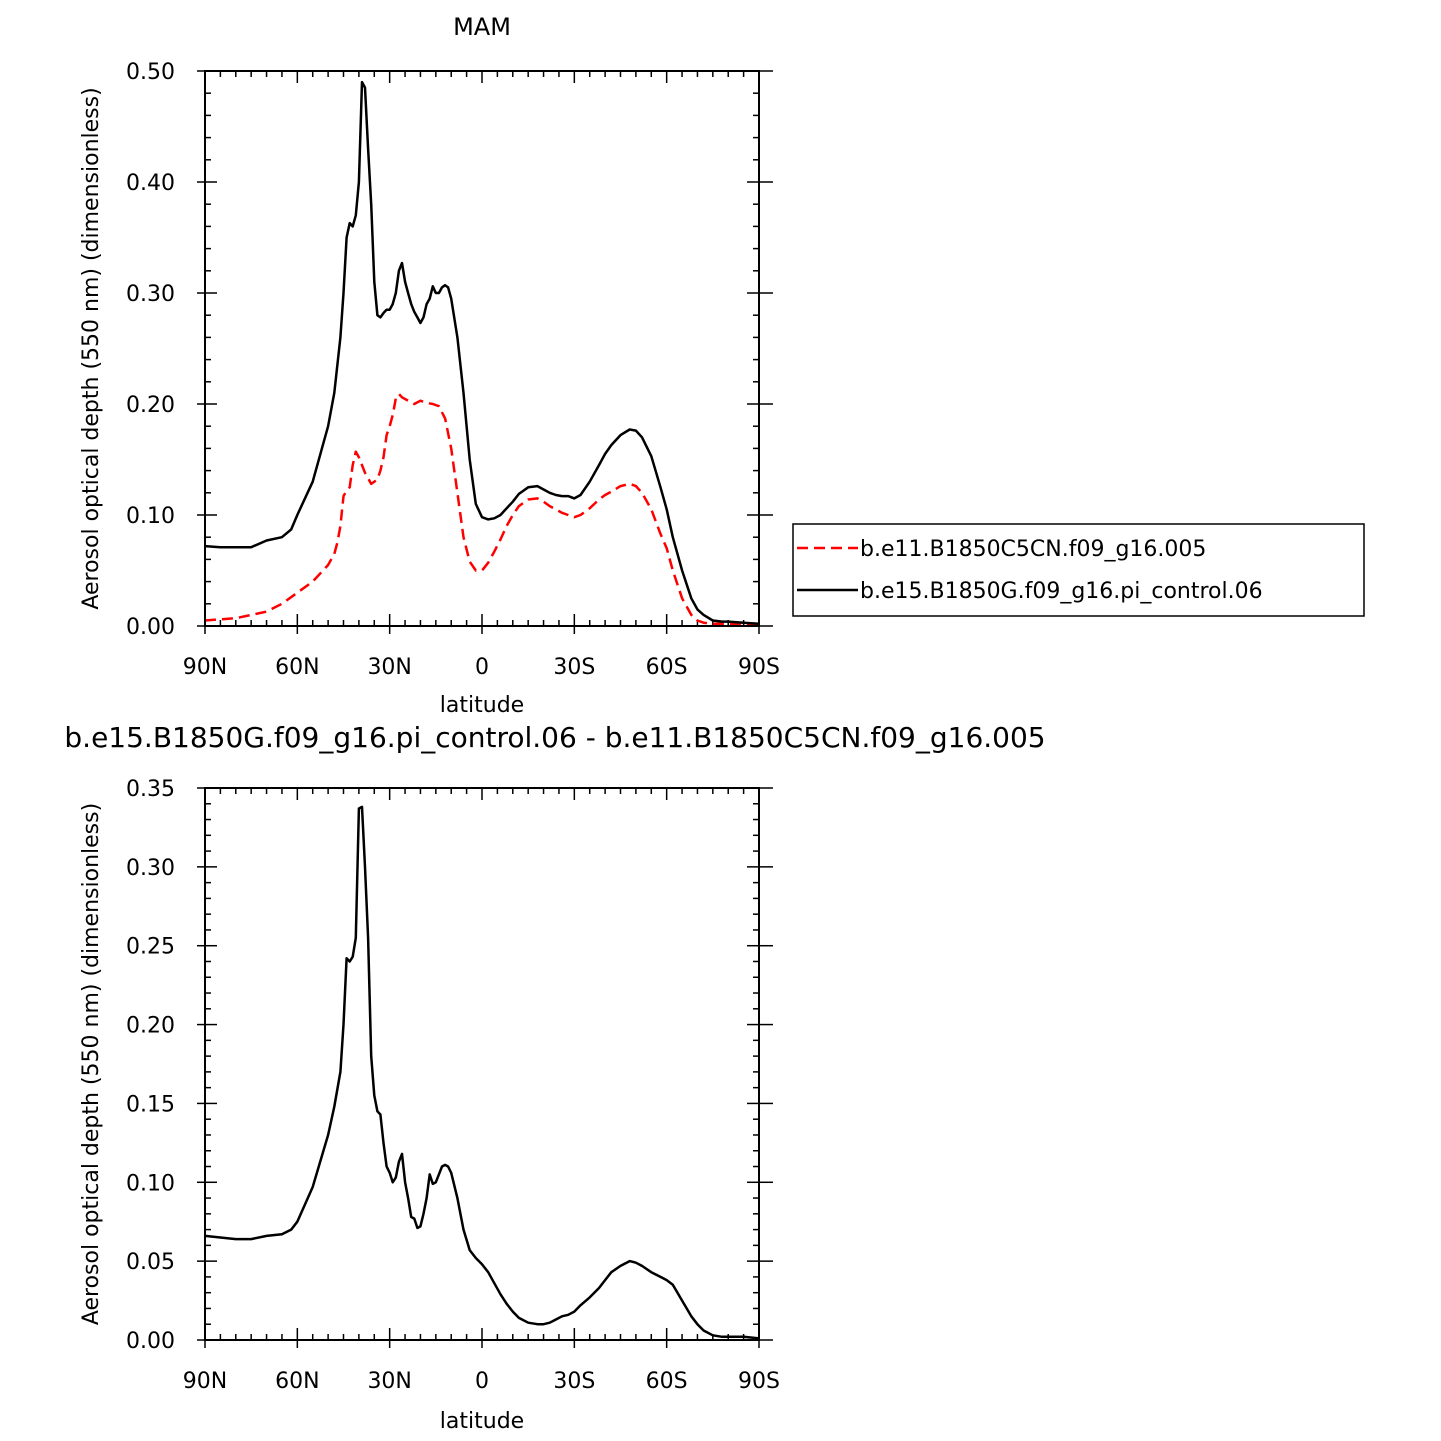 The height and width of the screenshot is (1441, 1441). I want to click on y-tick-label: 0.05, so click(150, 1262).